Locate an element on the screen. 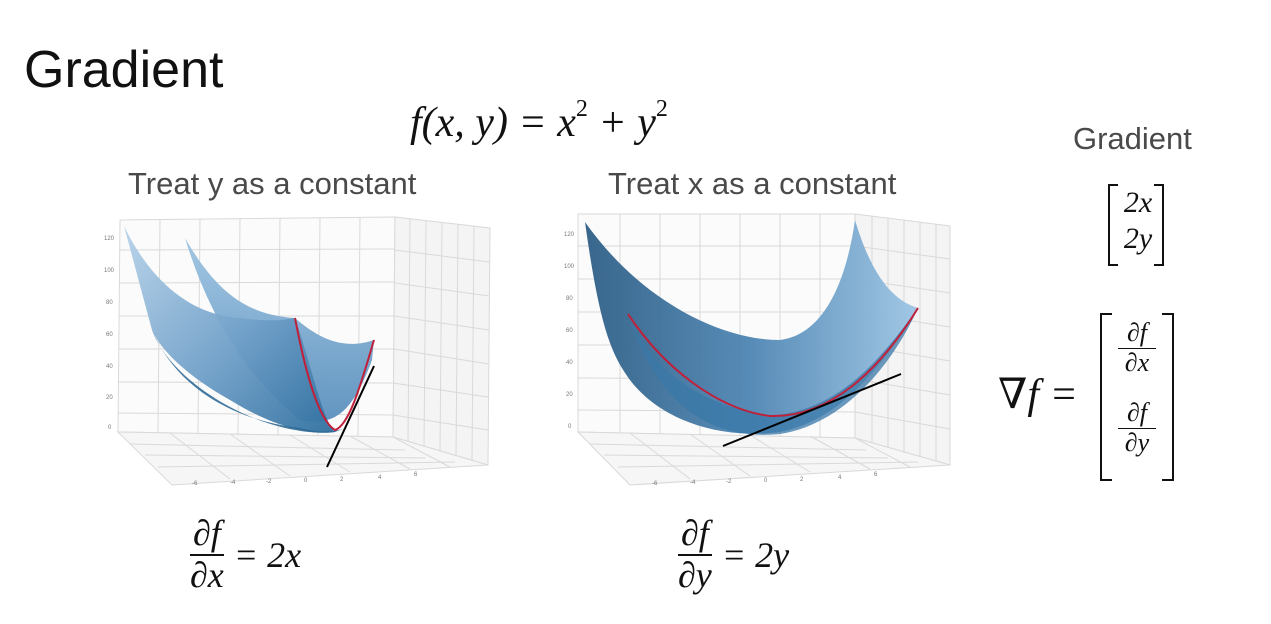 The height and width of the screenshot is (624, 1271). dfdx-fraction: ∂f ∂x is located at coordinates (207, 554).